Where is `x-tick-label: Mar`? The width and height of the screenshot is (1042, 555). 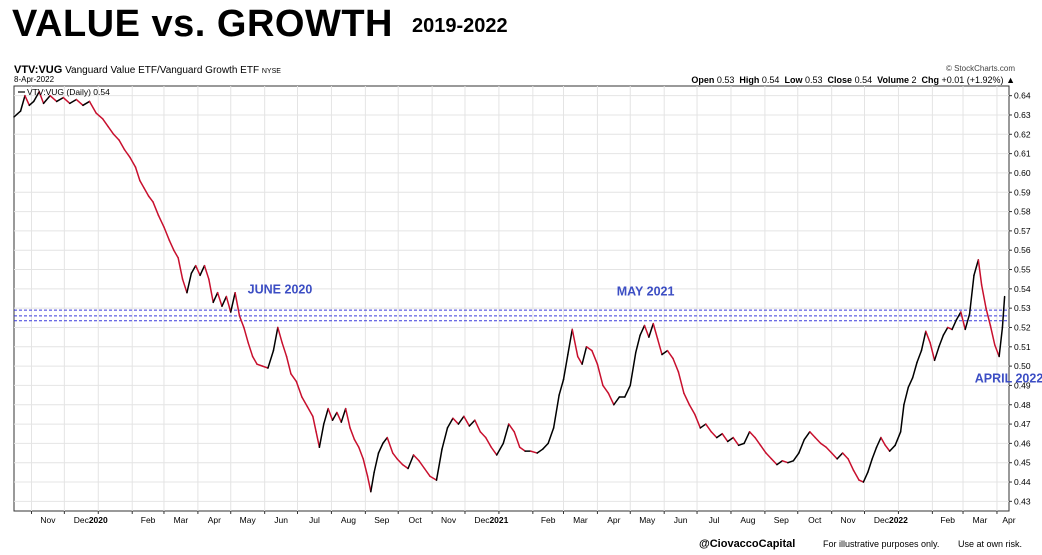
x-tick-label: Mar is located at coordinates (181, 520).